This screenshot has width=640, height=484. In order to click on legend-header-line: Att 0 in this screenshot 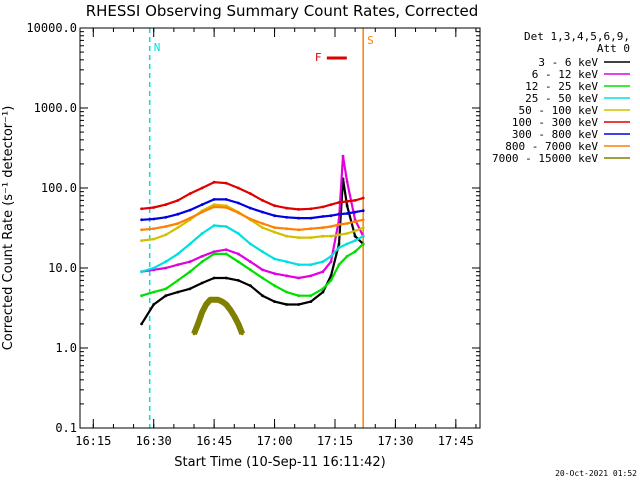, I will do `click(613, 48)`.